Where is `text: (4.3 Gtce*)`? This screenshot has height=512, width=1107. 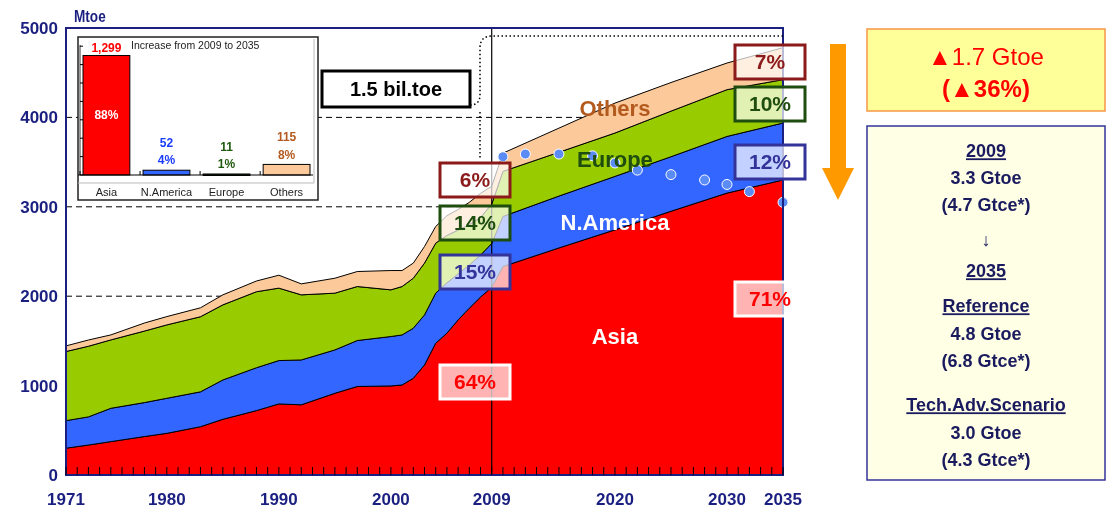 text: (4.3 Gtce*) is located at coordinates (986, 460).